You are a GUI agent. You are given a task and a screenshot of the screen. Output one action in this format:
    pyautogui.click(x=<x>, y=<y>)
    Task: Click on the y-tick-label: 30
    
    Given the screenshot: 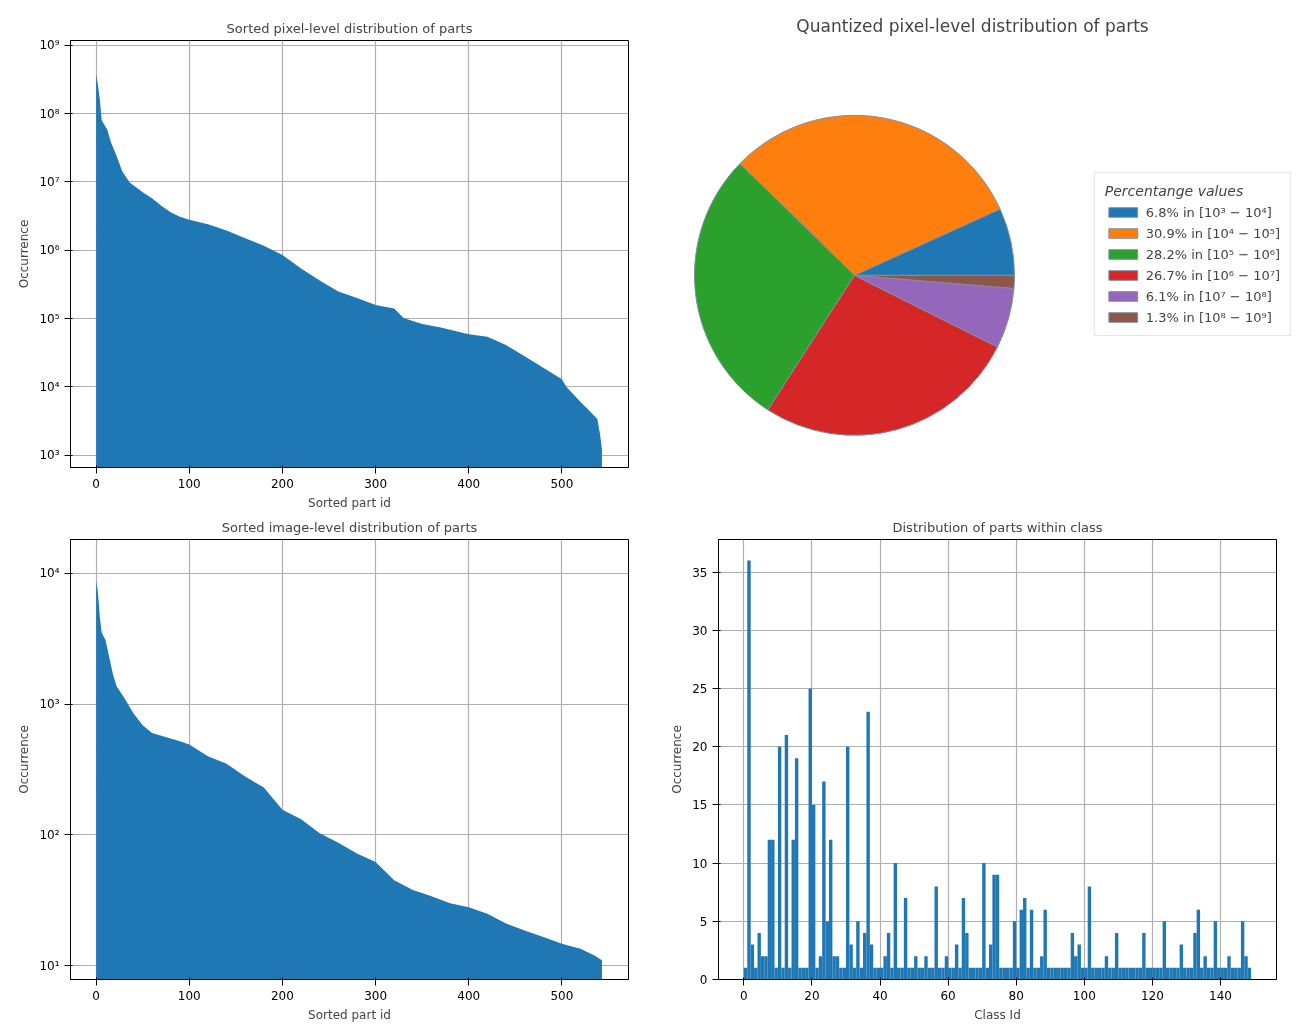 What is the action you would take?
    pyautogui.click(x=700, y=630)
    